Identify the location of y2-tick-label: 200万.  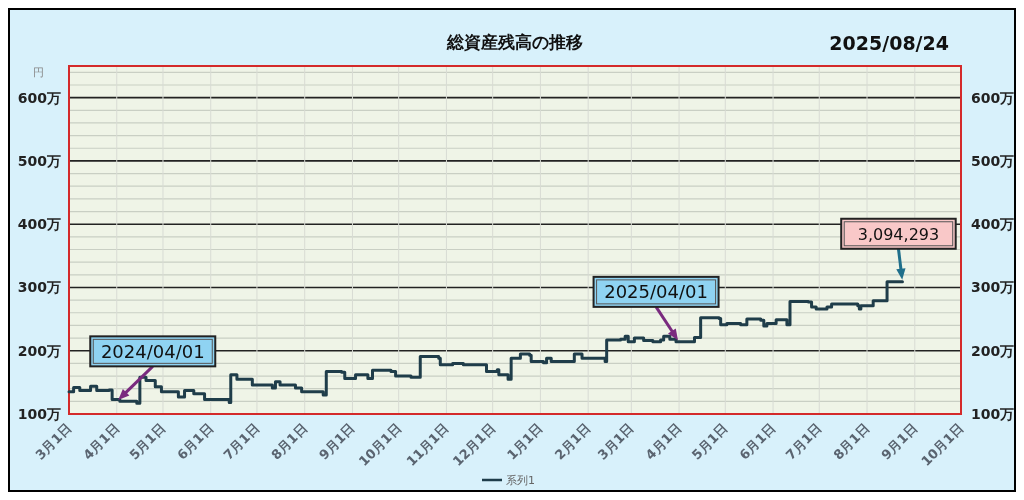
(993, 350).